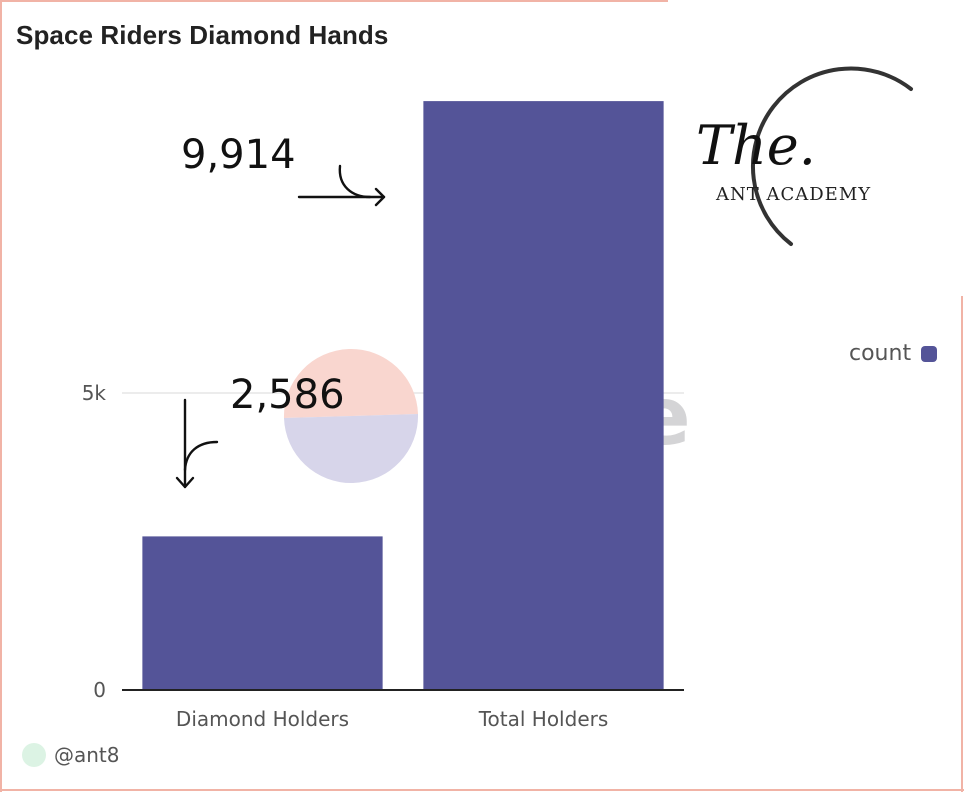  What do you see at coordinates (929, 353) in the screenshot?
I see `legend-swatch` at bounding box center [929, 353].